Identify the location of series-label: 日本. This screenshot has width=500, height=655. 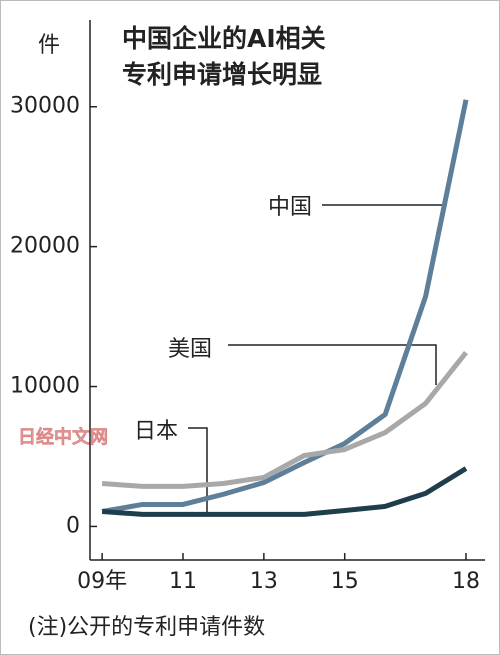
(156, 431).